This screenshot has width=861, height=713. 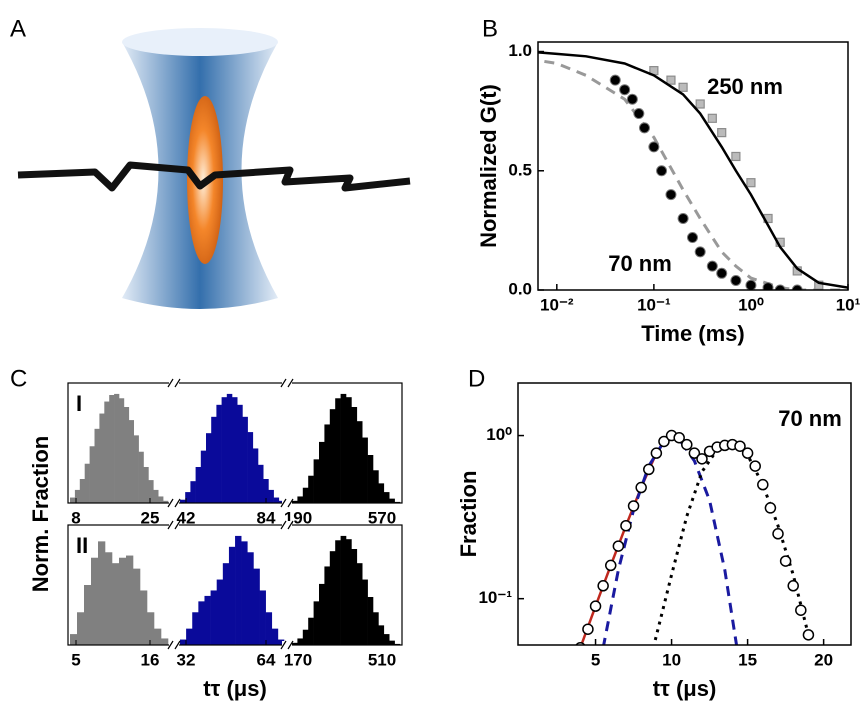 What do you see at coordinates (266, 659) in the screenshot?
I see `x-tick-label: 64` at bounding box center [266, 659].